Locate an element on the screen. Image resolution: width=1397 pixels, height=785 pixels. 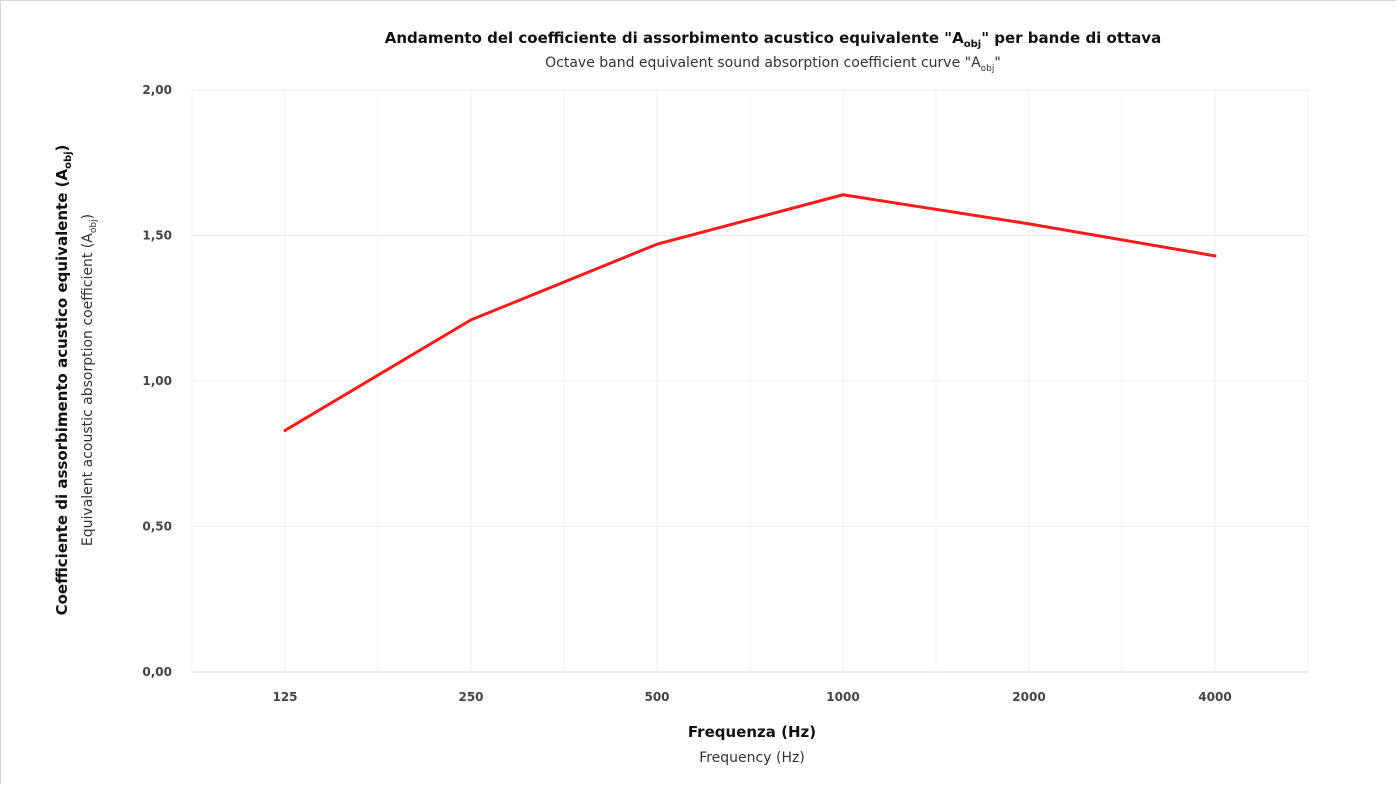
x-tick-label: 4000 is located at coordinates (1214, 697).